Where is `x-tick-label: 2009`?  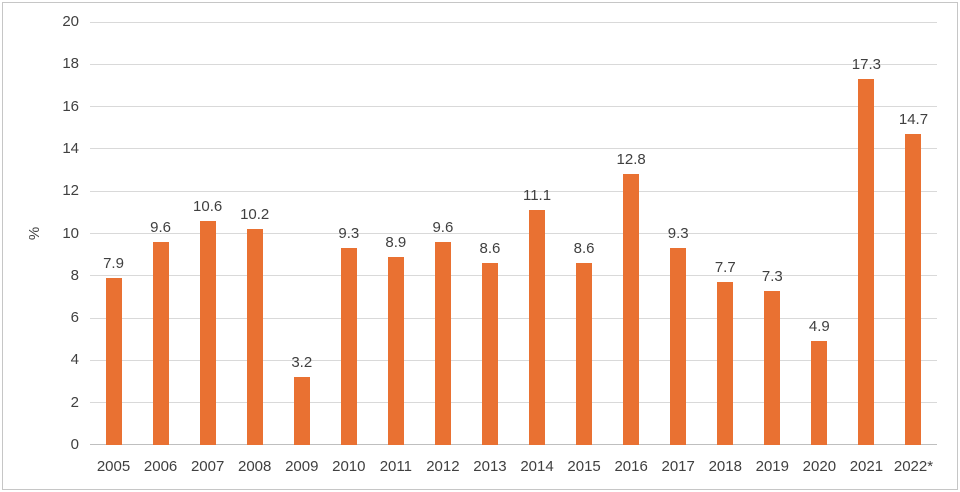 x-tick-label: 2009 is located at coordinates (302, 466).